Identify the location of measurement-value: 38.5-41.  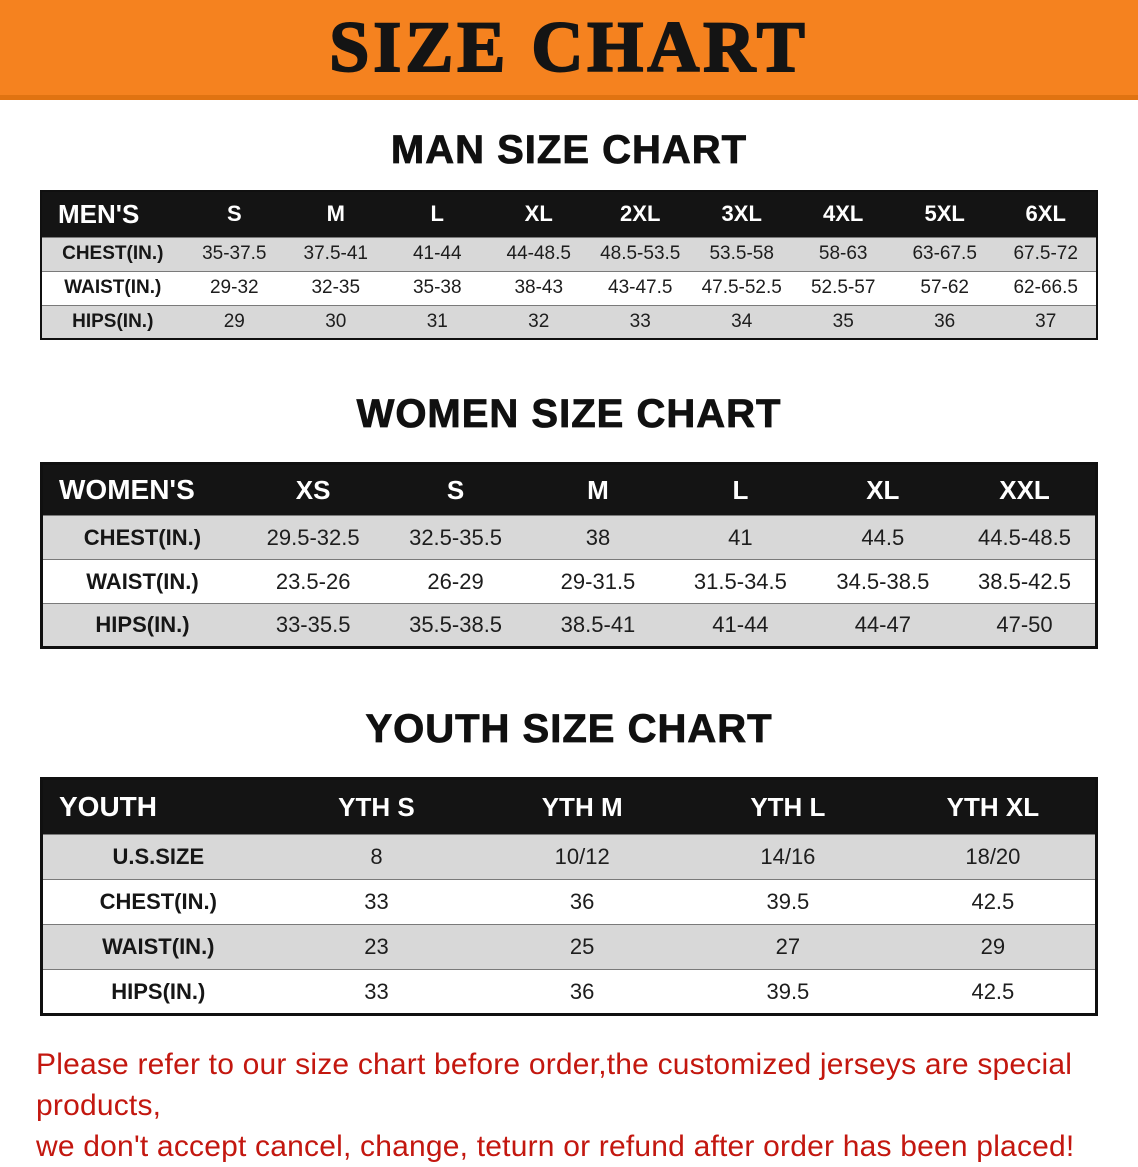
(598, 625).